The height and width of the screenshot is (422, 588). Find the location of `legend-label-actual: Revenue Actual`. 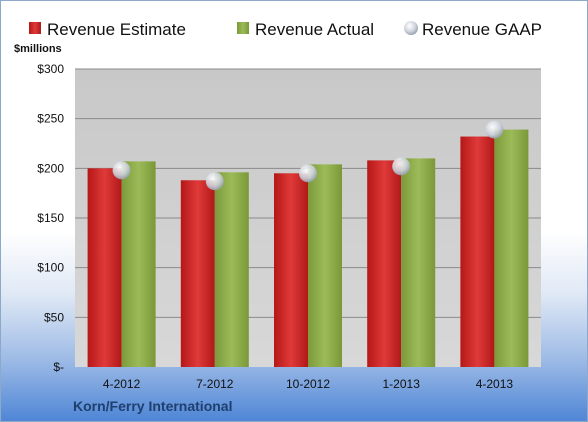

legend-label-actual: Revenue Actual is located at coordinates (314, 29).